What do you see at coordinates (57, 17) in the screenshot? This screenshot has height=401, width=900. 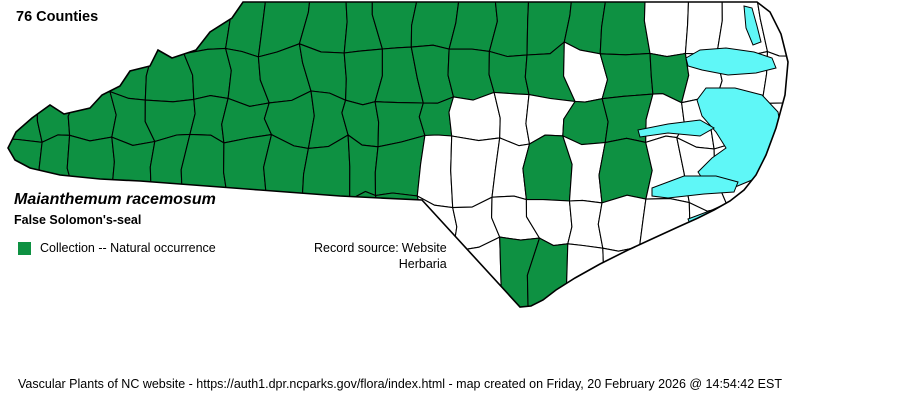 I see `county-count-label: 76 Counties` at bounding box center [57, 17].